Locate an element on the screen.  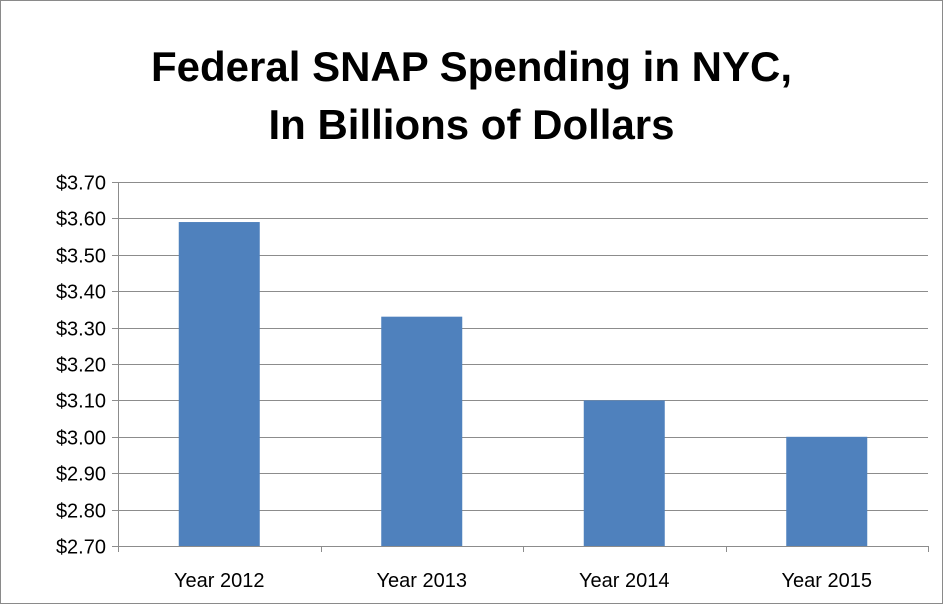
y-tick-label: $2.70 is located at coordinates (81, 548).